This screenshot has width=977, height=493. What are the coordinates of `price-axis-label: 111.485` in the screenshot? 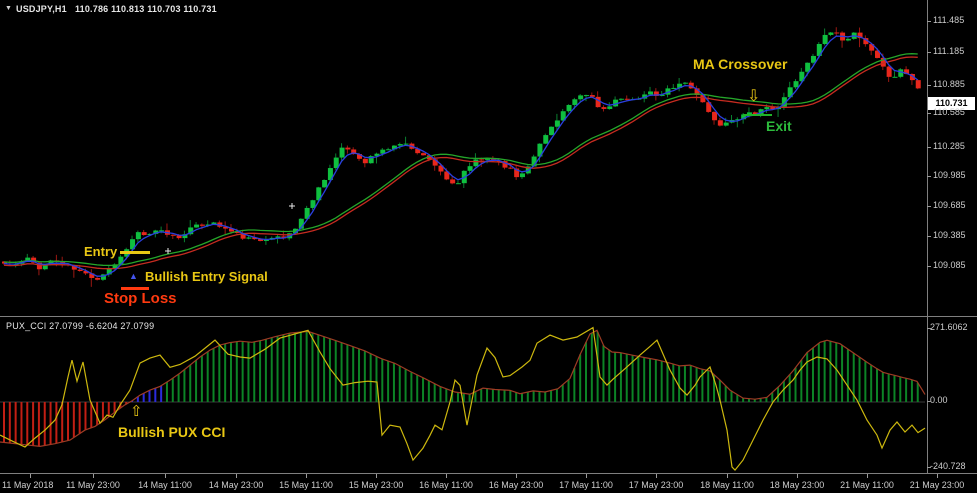 It's located at (949, 20).